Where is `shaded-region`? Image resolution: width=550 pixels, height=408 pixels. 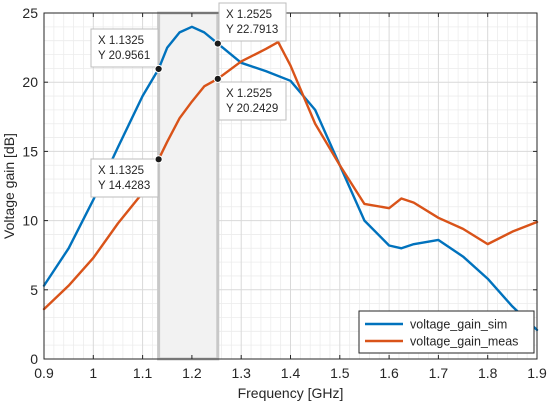
shaded-region is located at coordinates (188, 186).